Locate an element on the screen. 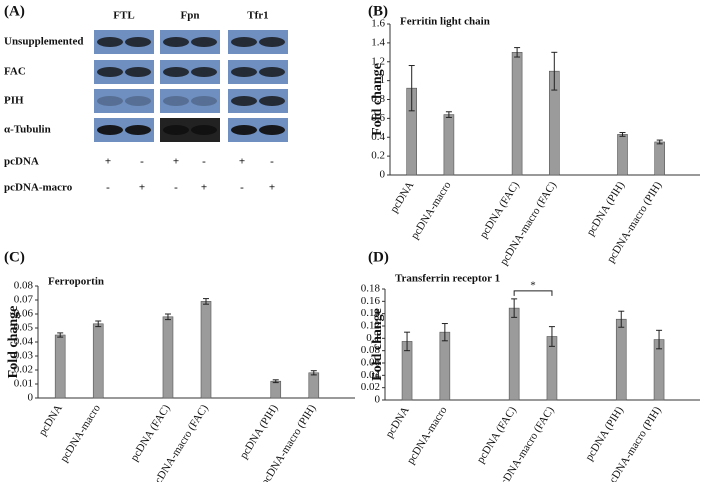 The height and width of the screenshot is (482, 709). y-tick-label: 0.03 is located at coordinates (24, 356).